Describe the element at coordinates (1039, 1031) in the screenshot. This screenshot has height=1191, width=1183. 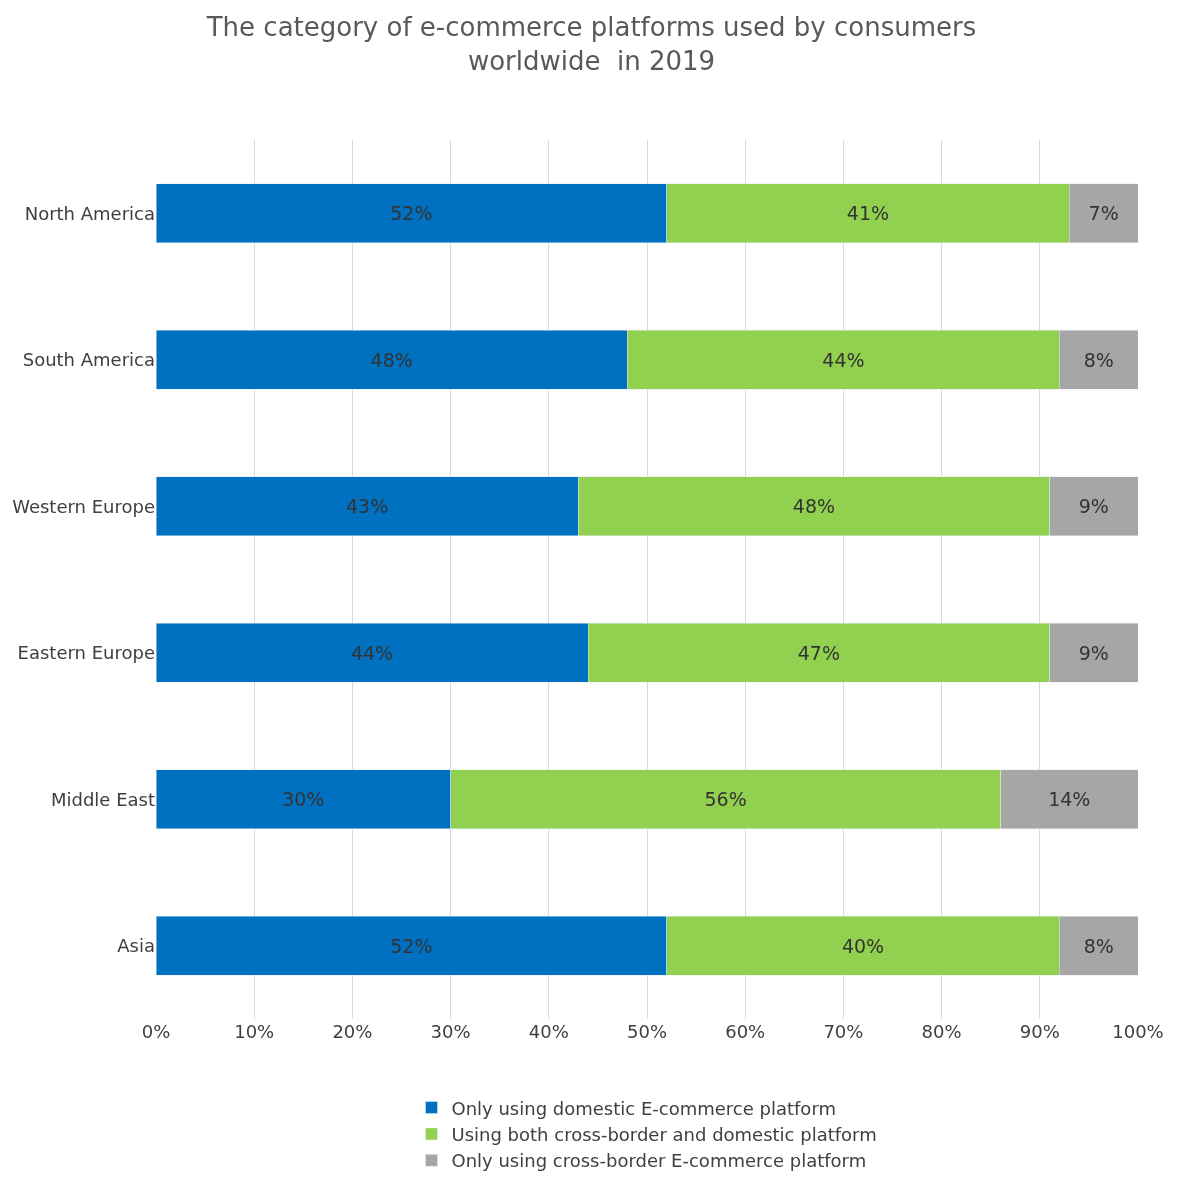
I see `x-tick-label: 90%` at that location.